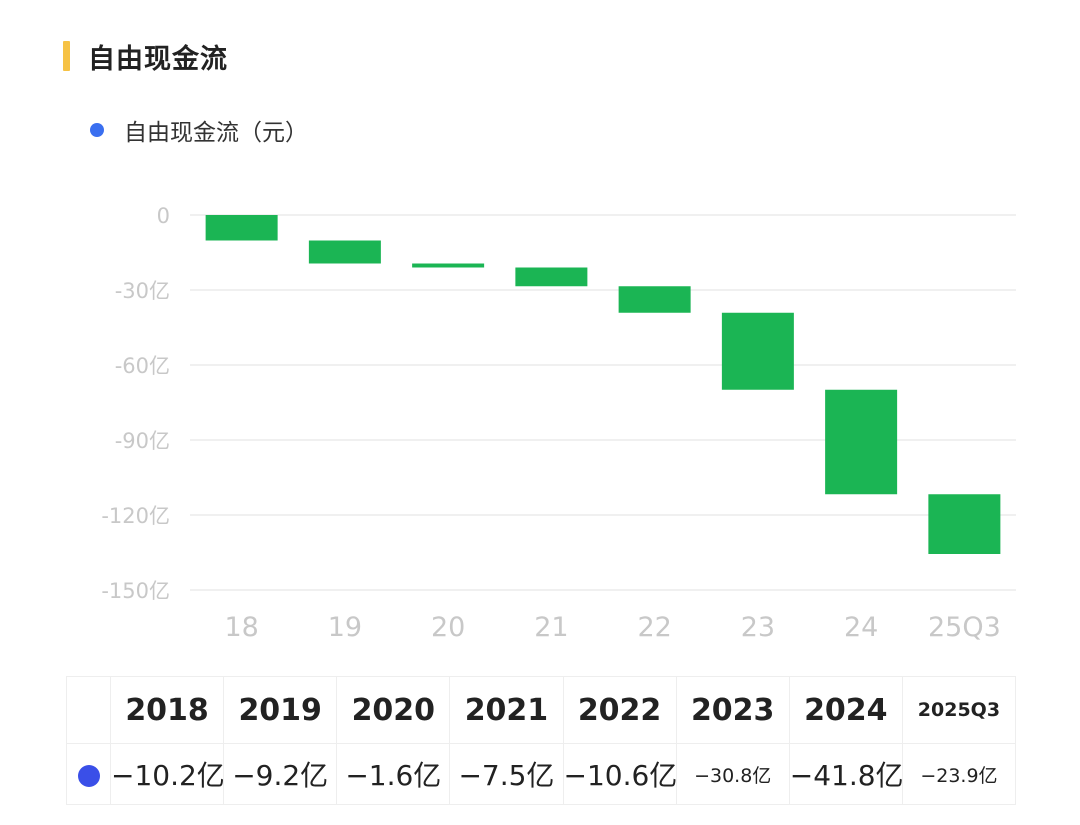  What do you see at coordinates (158, 59) in the screenshot?
I see `section-title: 自由现金流` at bounding box center [158, 59].